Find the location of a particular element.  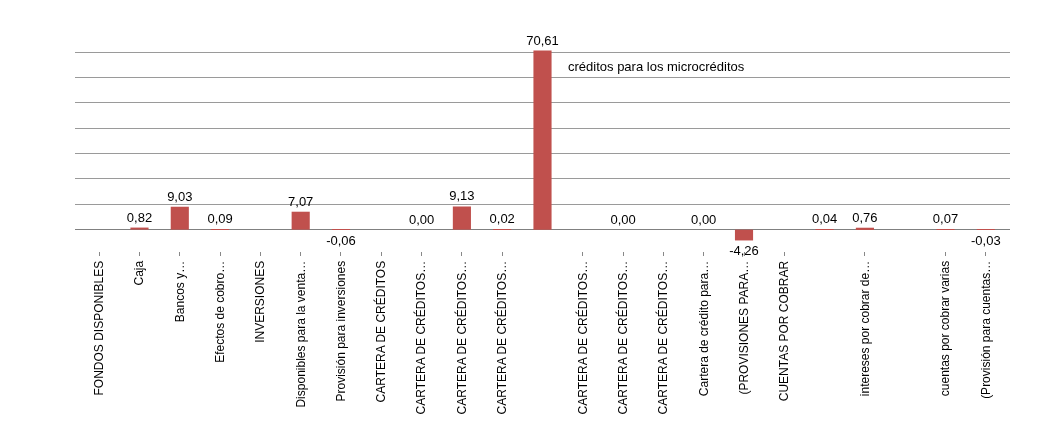

data-label: 0,07 is located at coordinates (945, 218).